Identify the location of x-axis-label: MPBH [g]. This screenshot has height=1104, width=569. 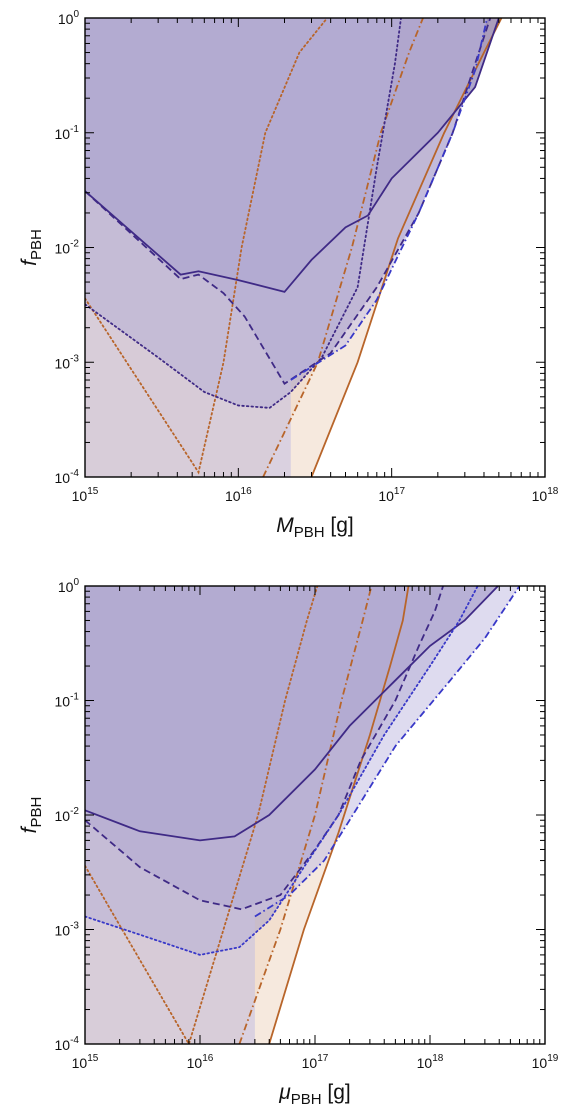
(315, 527).